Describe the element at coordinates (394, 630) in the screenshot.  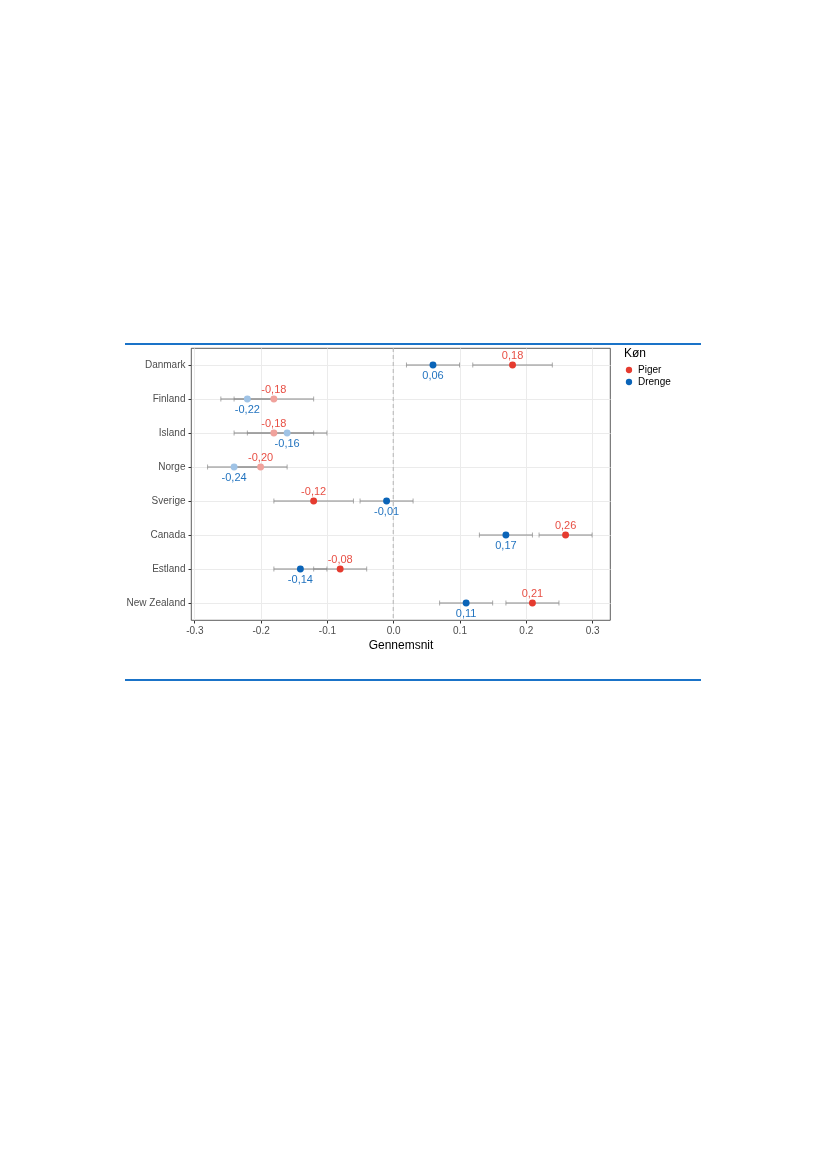
I see `x-tick-label: 0.0` at that location.